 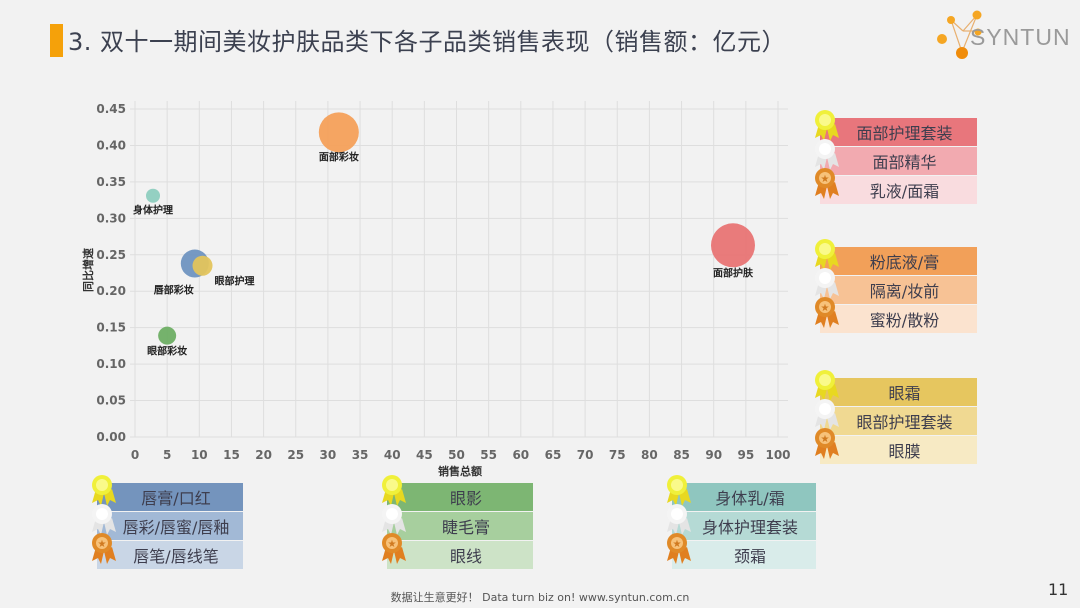 I want to click on y-tick-label: 0.20, so click(x=111, y=291).